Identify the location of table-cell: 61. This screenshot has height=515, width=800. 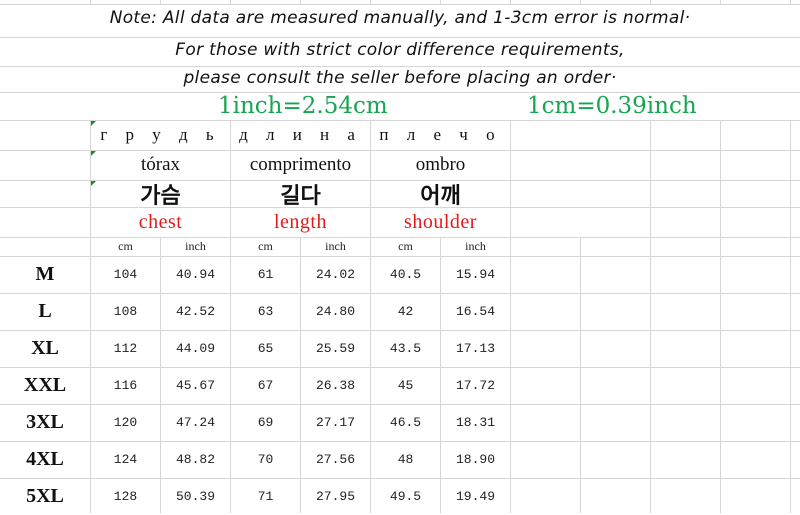
(265, 274).